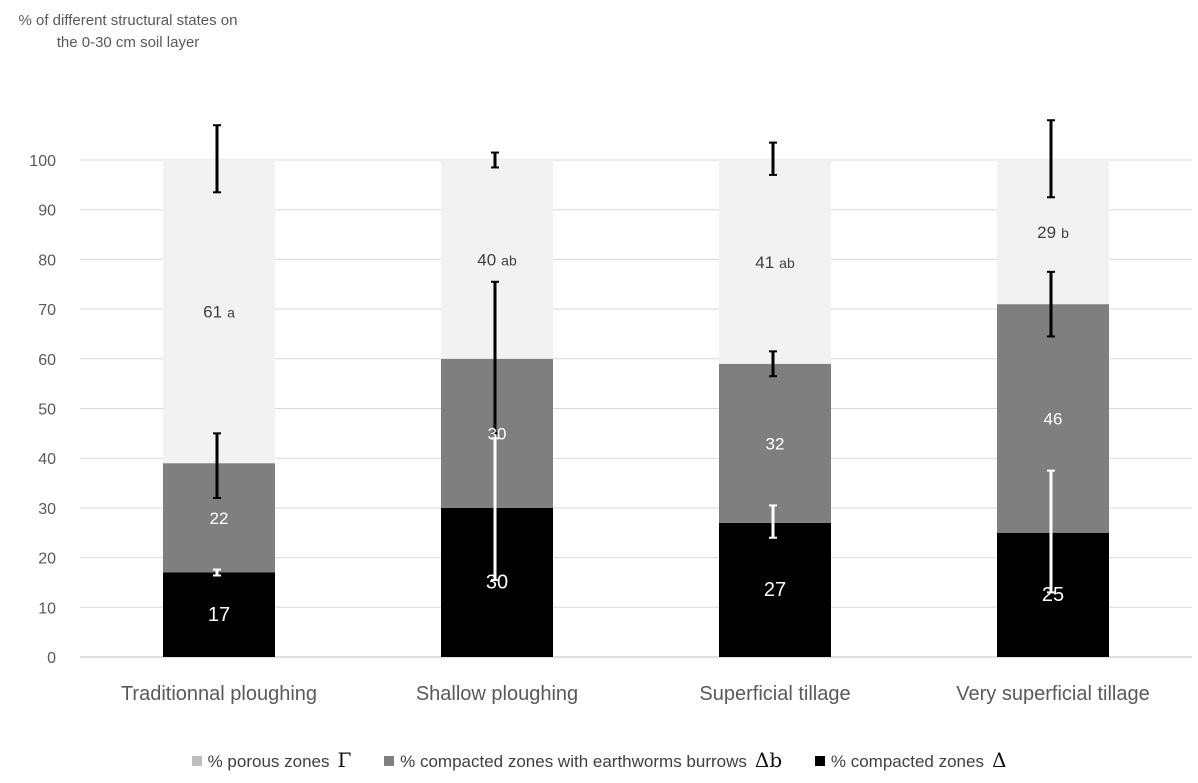 The width and height of the screenshot is (1198, 783). What do you see at coordinates (999, 760) in the screenshot?
I see `legend-symbol-compacted: Δ` at bounding box center [999, 760].